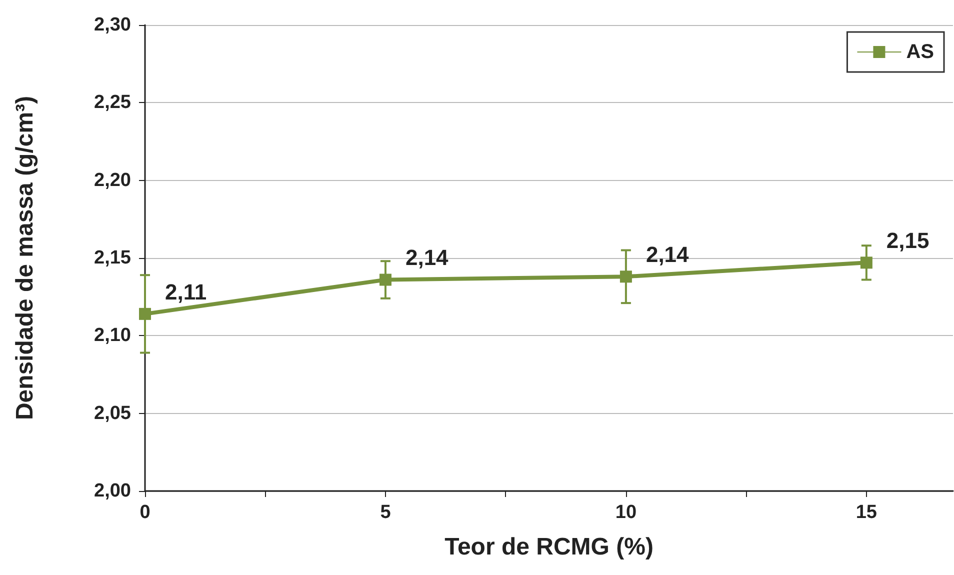  I want to click on x-tick-label: 5, so click(386, 512).